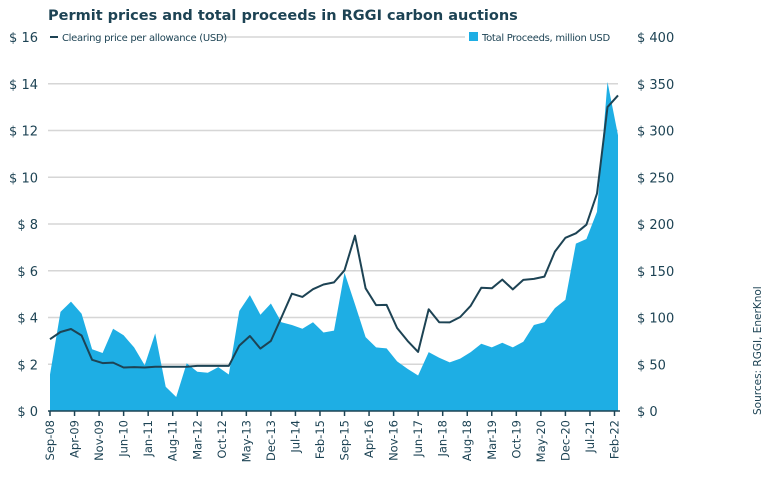  I want to click on y-right-tick-label: $ 350, so click(655, 85).